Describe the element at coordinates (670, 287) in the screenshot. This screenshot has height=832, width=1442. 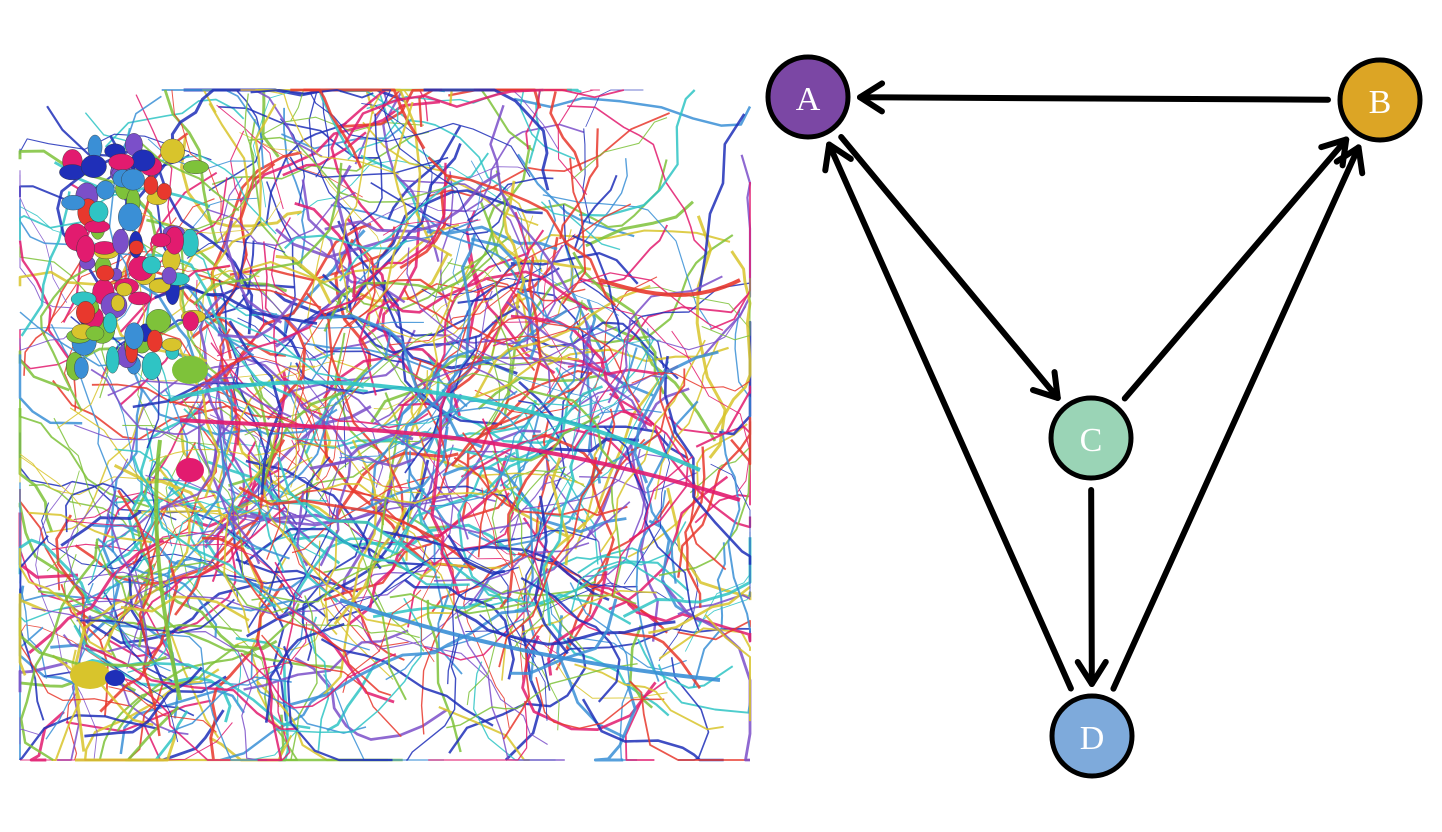
I see `axon-bundle` at that location.